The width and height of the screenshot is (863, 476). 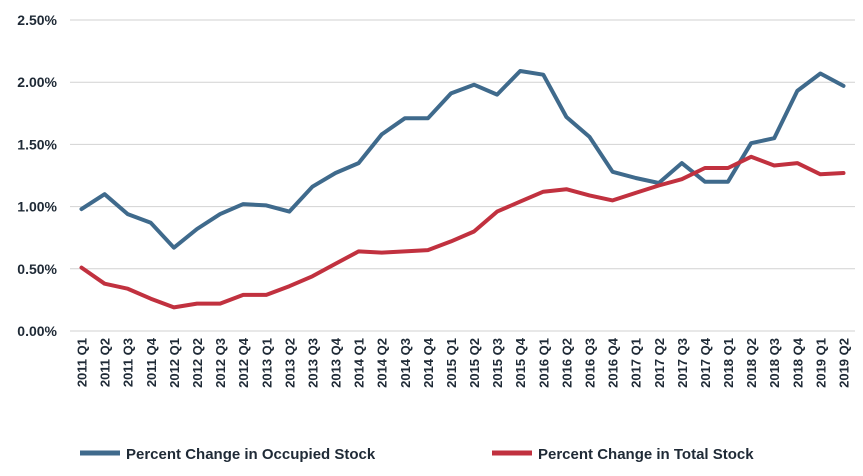 What do you see at coordinates (37, 144) in the screenshot?
I see `y-tick-label: 1.50%` at bounding box center [37, 144].